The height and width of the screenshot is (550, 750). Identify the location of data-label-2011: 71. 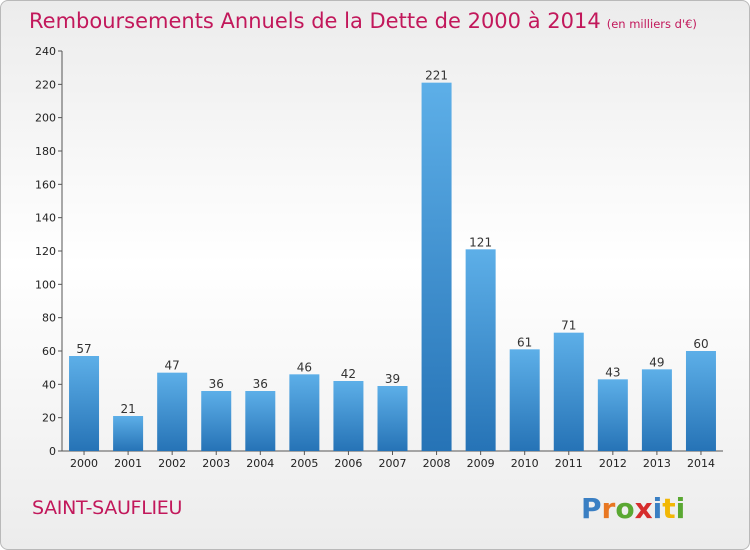
(568, 326).